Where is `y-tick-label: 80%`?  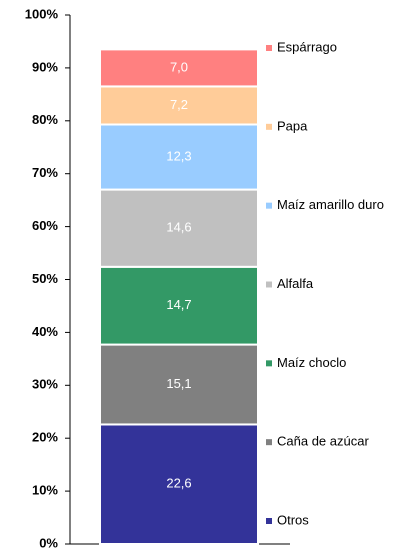
y-tick-label: 80% is located at coordinates (45, 119).